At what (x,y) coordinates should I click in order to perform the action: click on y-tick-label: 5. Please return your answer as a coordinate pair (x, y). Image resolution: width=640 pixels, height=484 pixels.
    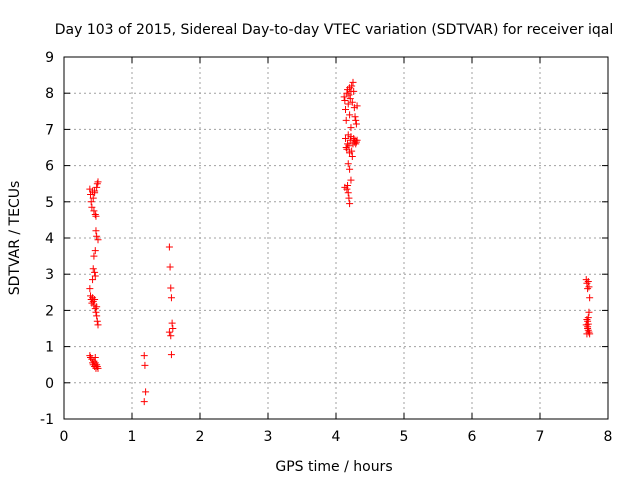
    Looking at the image, I should click on (49, 203).